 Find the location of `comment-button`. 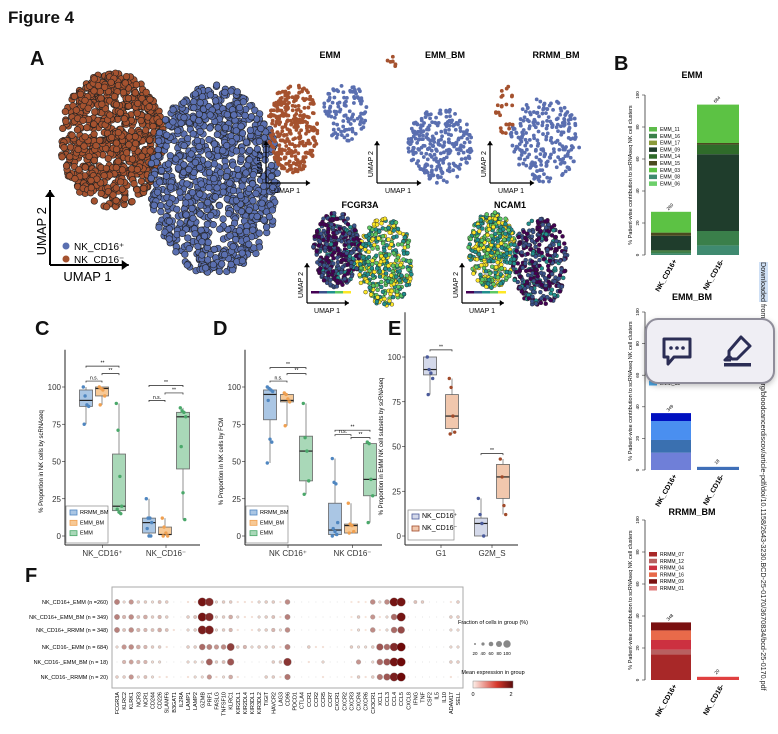

comment-button is located at coordinates (677, 351).